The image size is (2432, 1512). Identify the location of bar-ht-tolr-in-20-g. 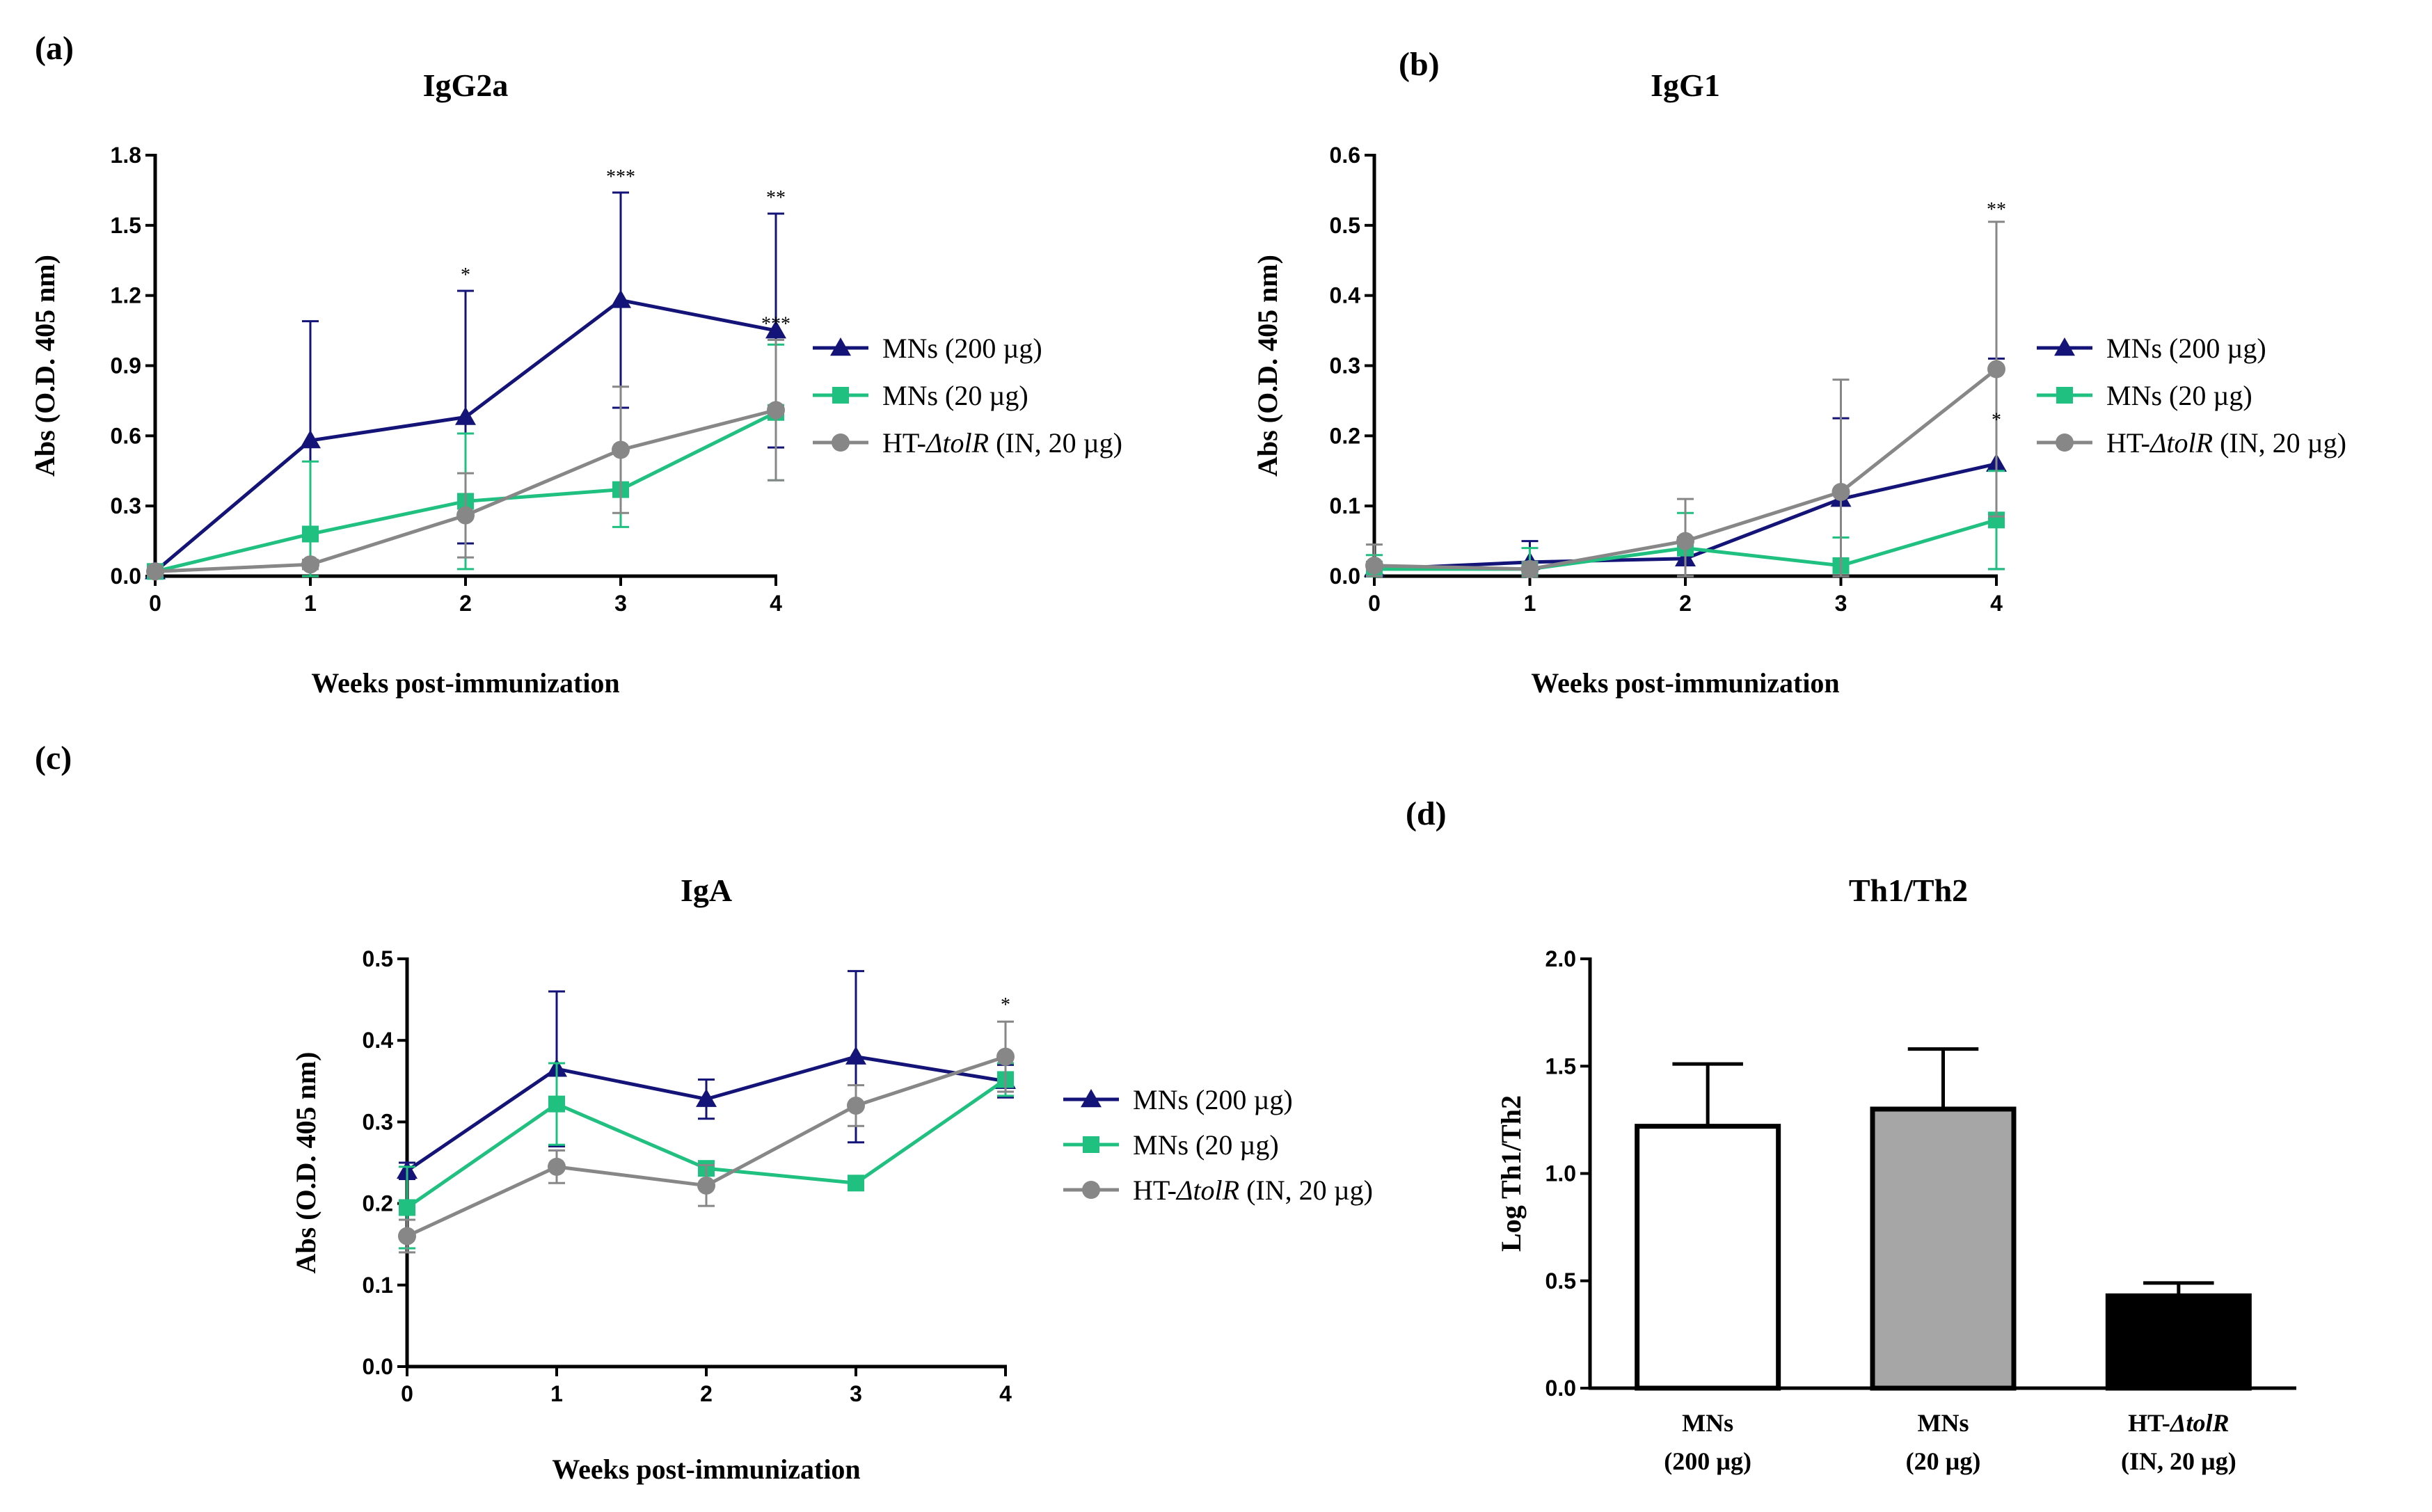
(2178, 1336).